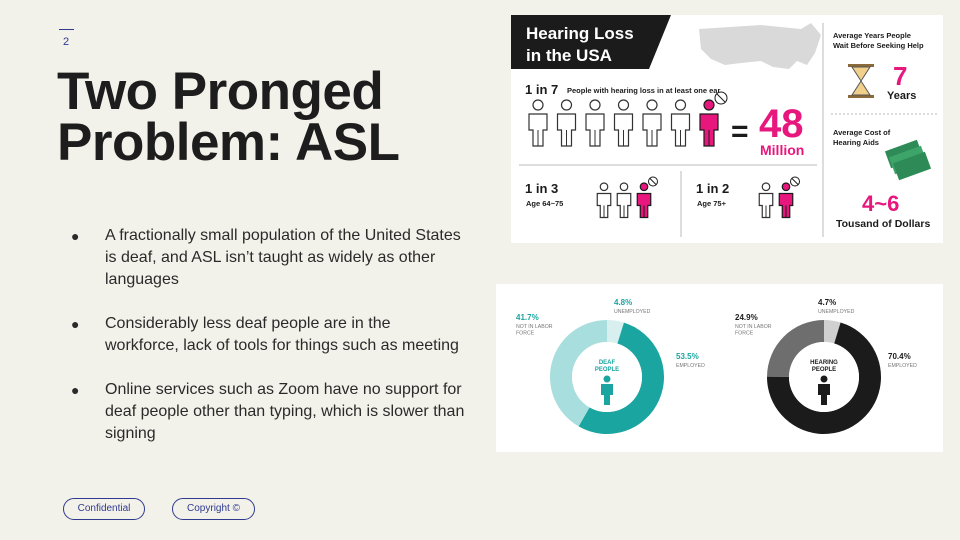 This screenshot has height=540, width=960. What do you see at coordinates (862, 132) in the screenshot?
I see `cost-caption-line-1: Average Cost of` at bounding box center [862, 132].